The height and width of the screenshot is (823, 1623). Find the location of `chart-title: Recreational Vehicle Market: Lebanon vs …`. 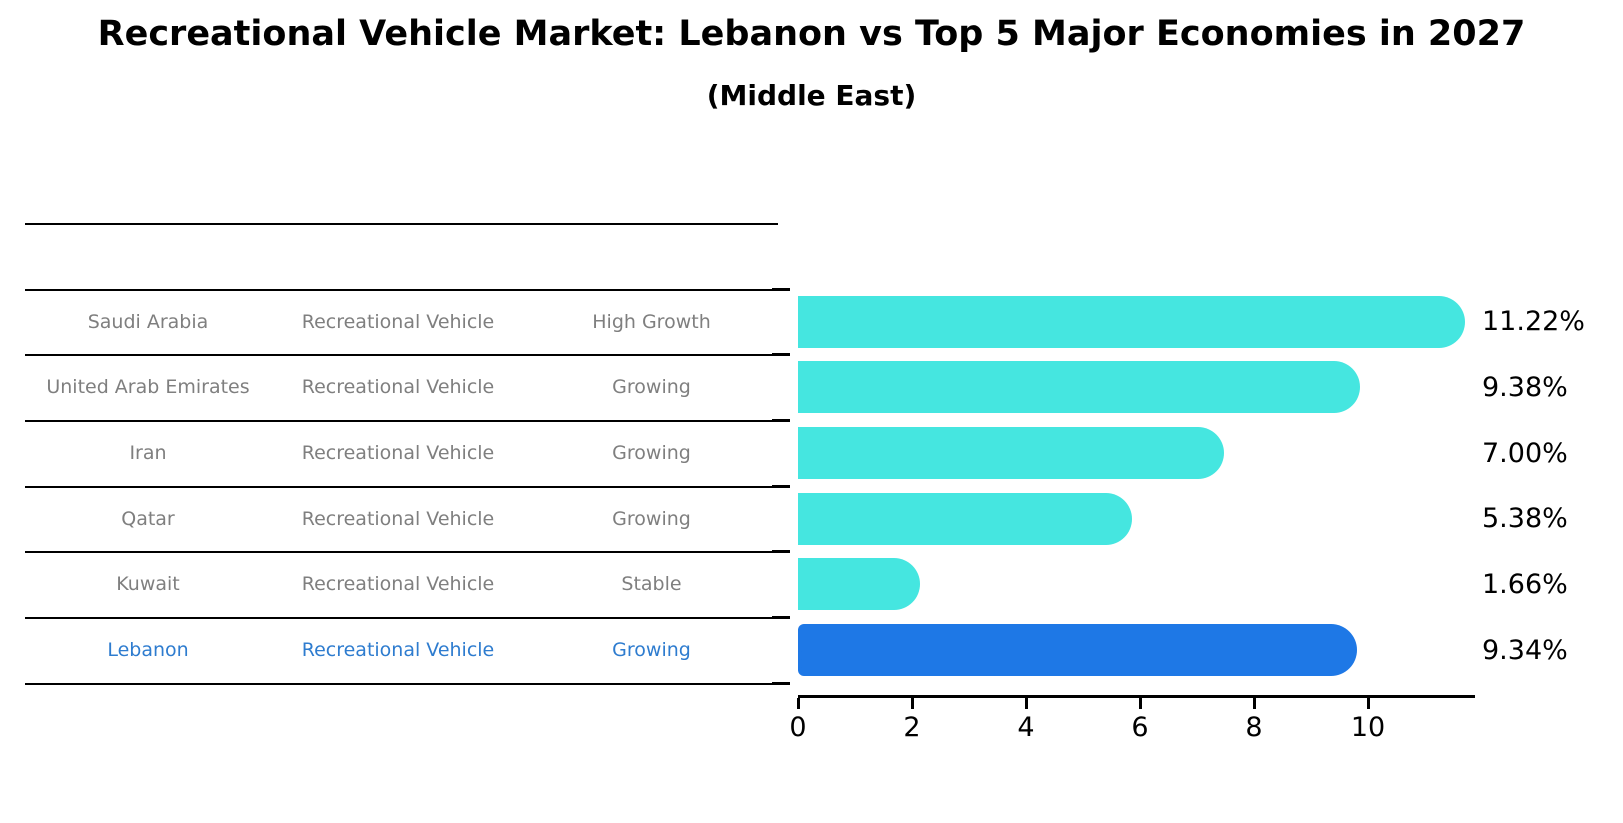

chart-title: Recreational Vehicle Market: Lebanon vs … is located at coordinates (811, 34).